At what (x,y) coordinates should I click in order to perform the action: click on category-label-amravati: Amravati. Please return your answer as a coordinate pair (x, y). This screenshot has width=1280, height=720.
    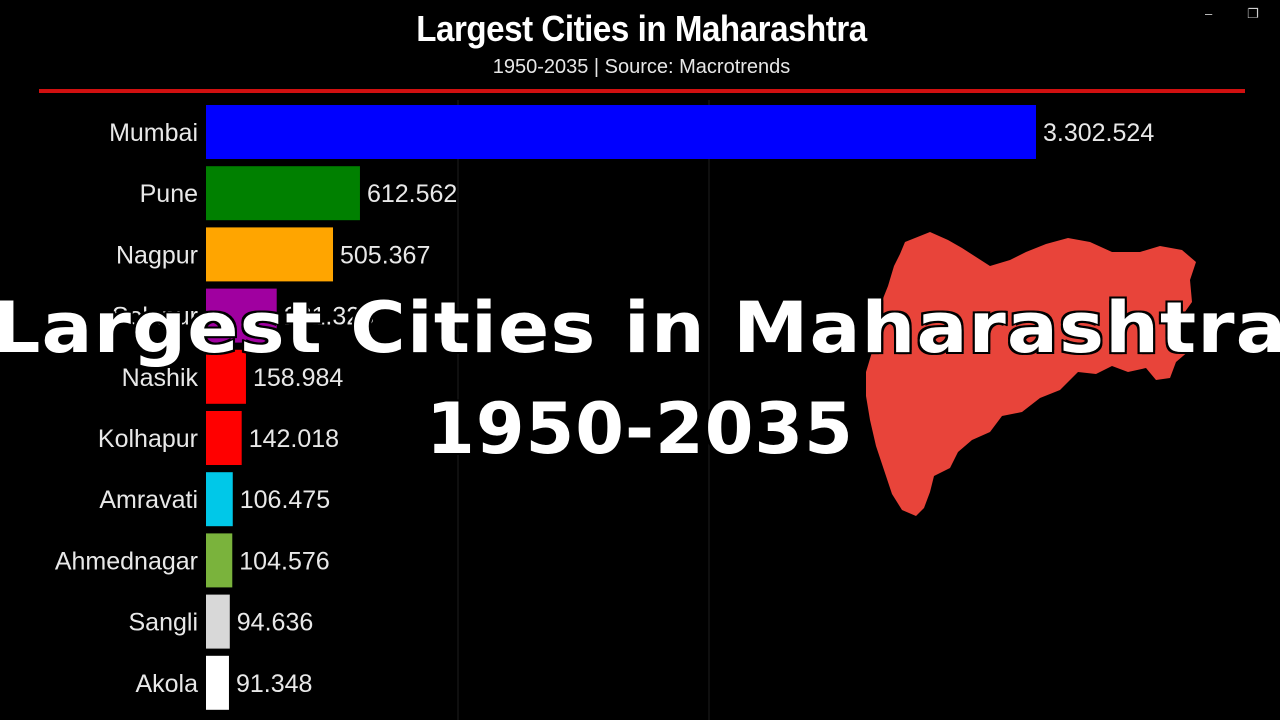
    Looking at the image, I should click on (148, 500).